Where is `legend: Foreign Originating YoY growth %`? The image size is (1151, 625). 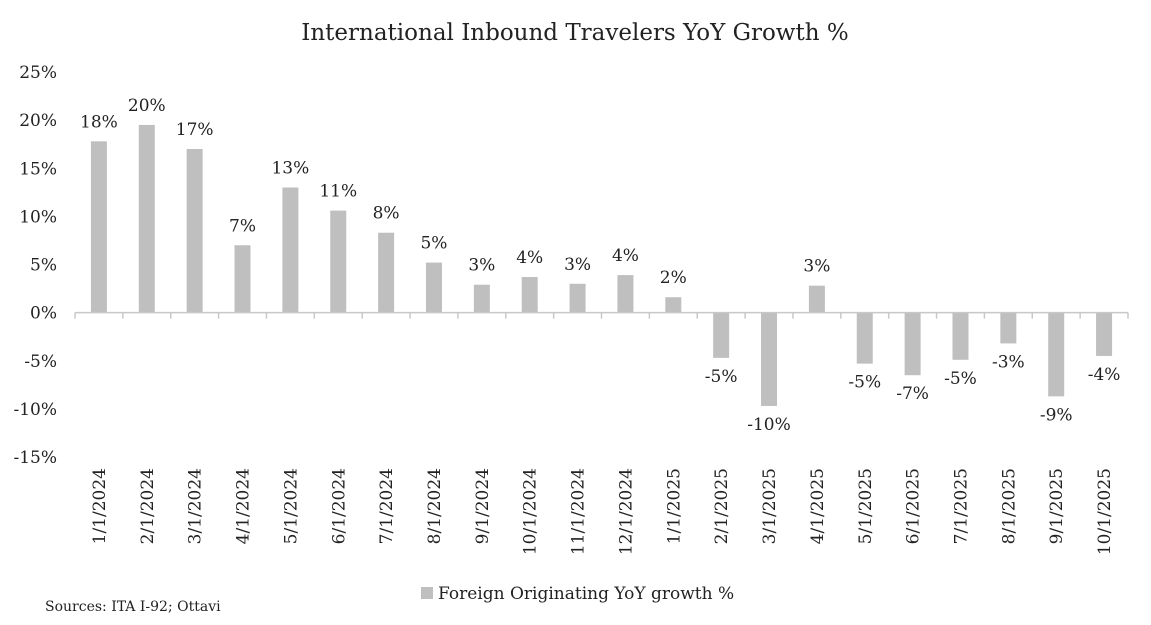 legend: Foreign Originating YoY growth % is located at coordinates (577, 594).